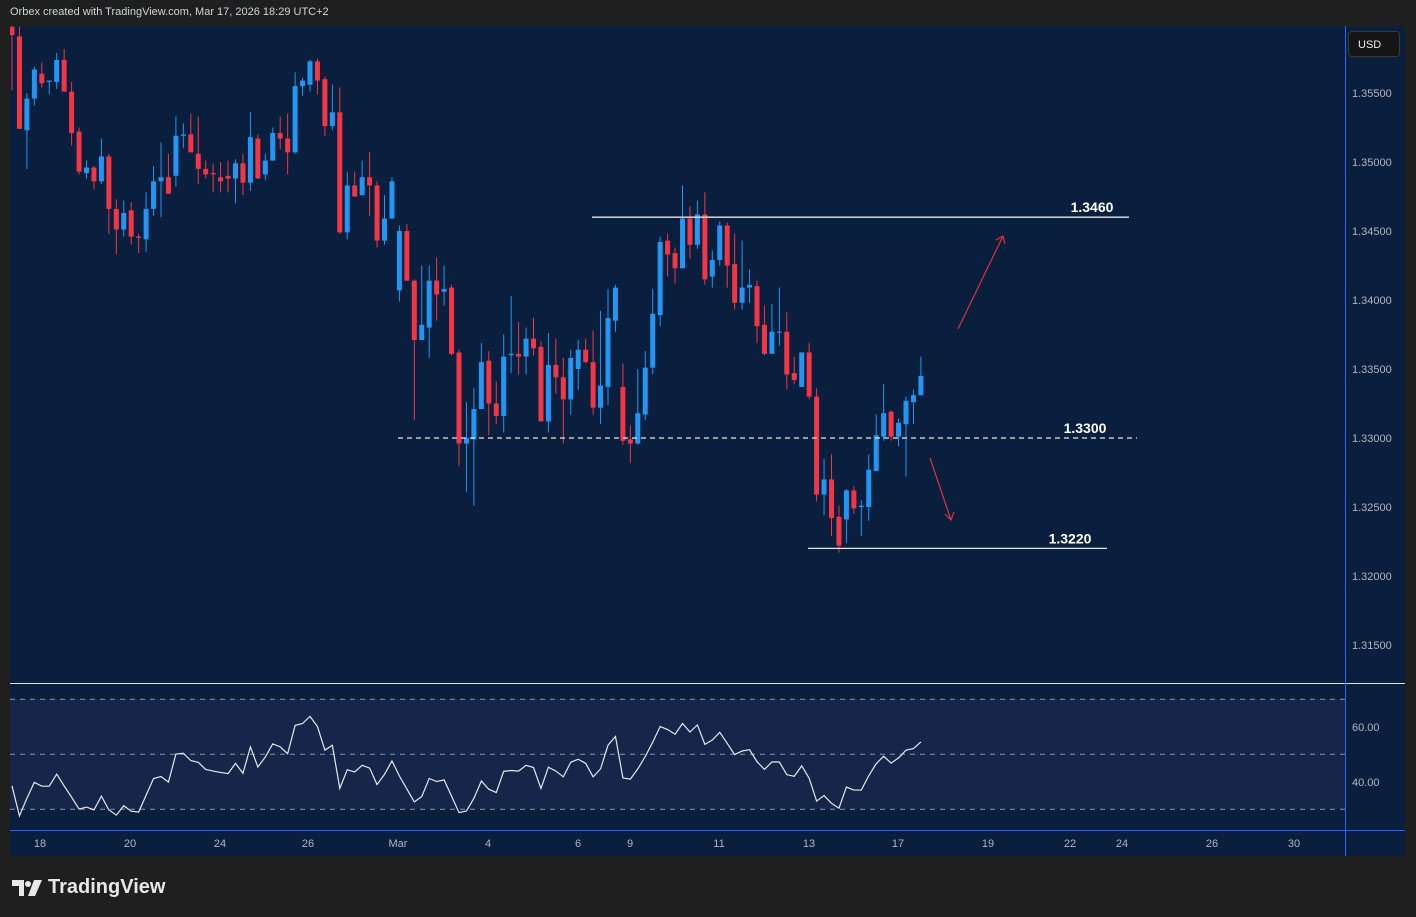  I want to click on time-tick-label: 18, so click(40, 844).